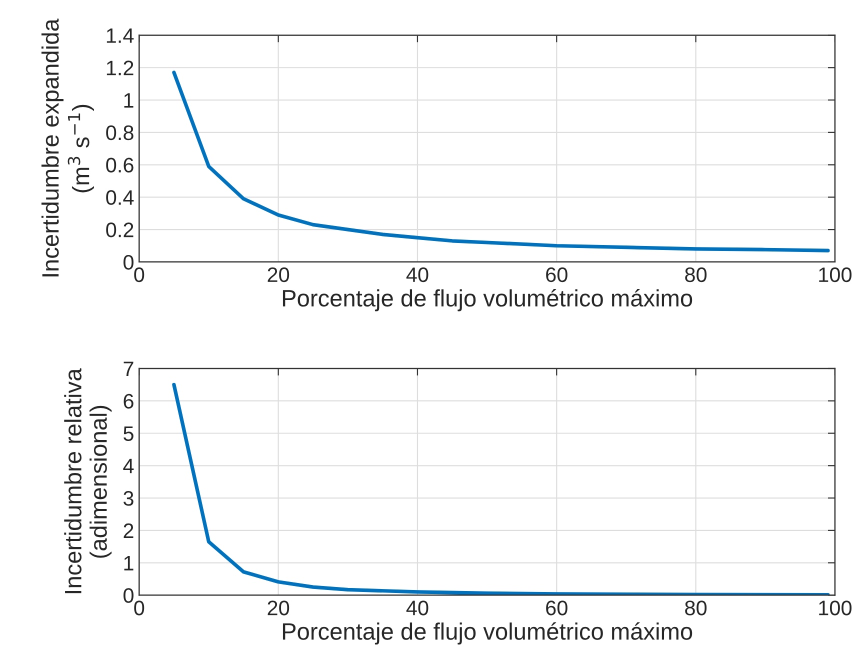 This screenshot has height=665, width=859. I want to click on y-tick-label: 4, so click(128, 466).